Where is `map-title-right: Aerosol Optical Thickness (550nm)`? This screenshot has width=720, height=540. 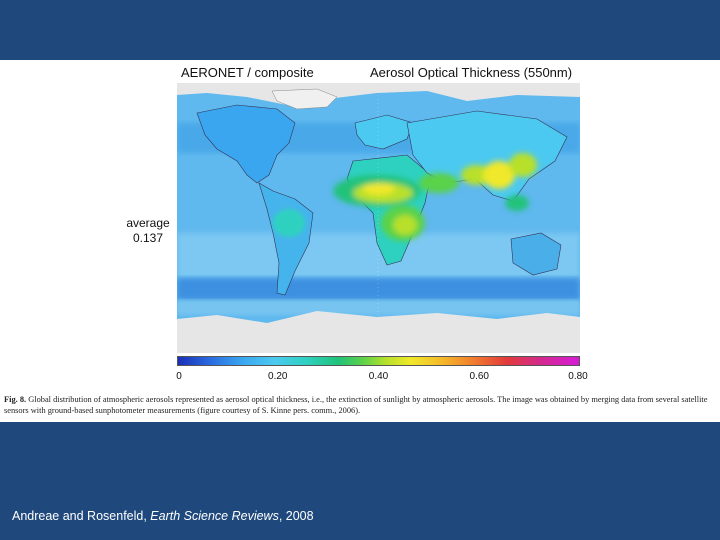
map-title-right: Aerosol Optical Thickness (550nm) is located at coordinates (471, 72).